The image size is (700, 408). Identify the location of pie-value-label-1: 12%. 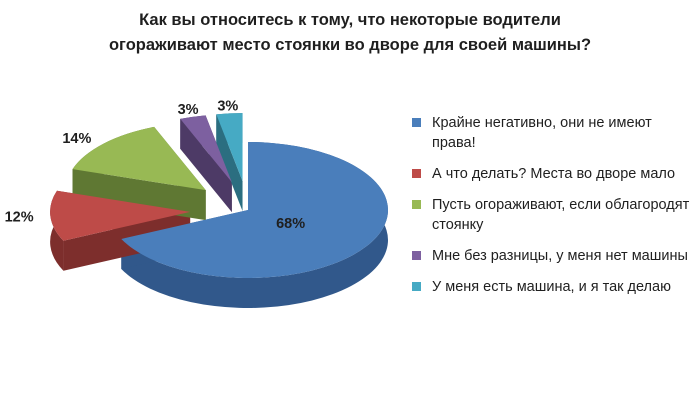
(19, 218).